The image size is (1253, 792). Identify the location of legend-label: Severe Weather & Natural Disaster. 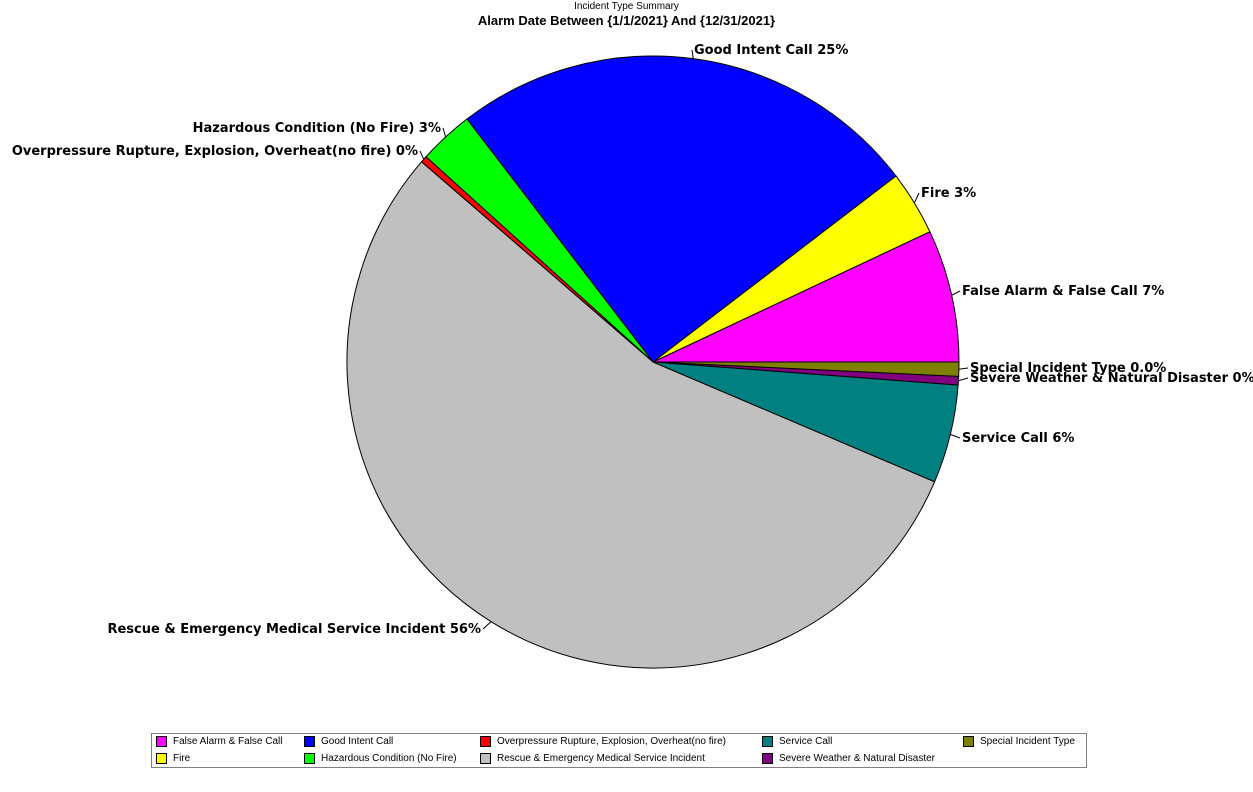
(857, 758).